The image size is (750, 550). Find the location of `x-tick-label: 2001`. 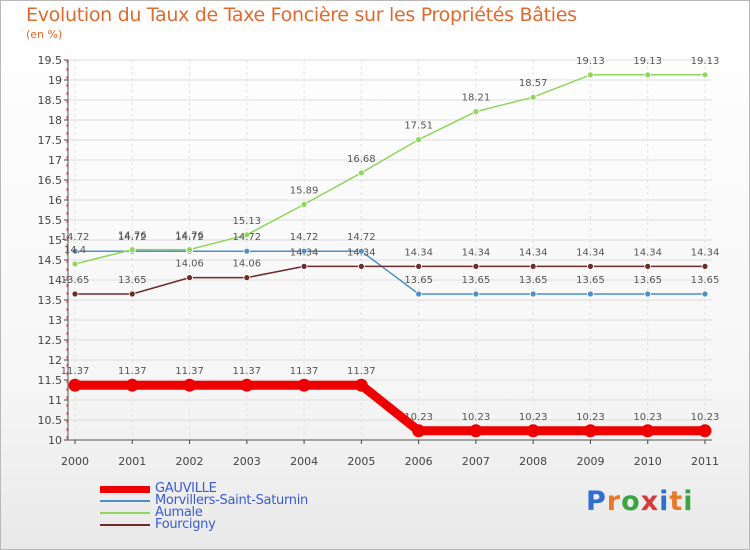

x-tick-label: 2001 is located at coordinates (132, 461).